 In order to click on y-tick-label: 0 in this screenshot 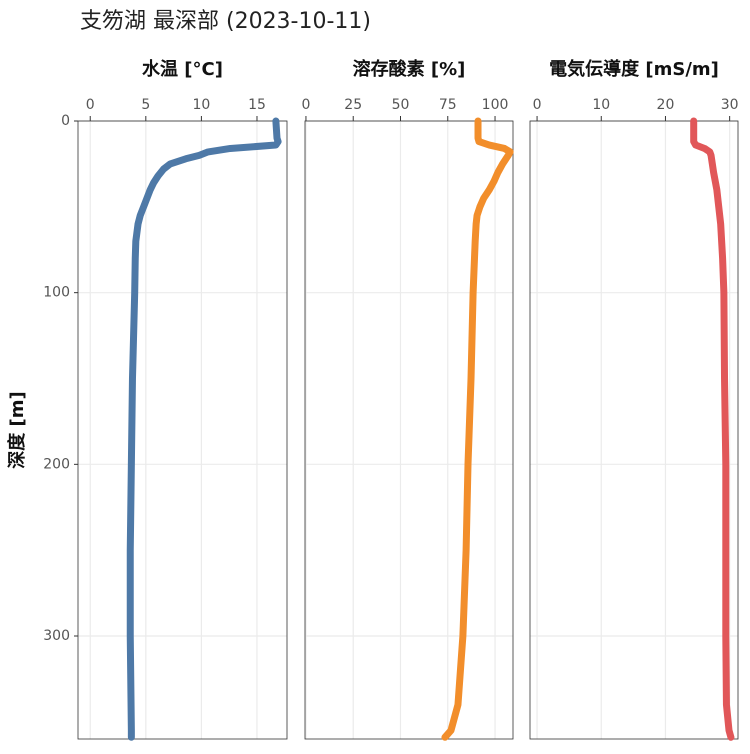, I will do `click(65, 121)`.